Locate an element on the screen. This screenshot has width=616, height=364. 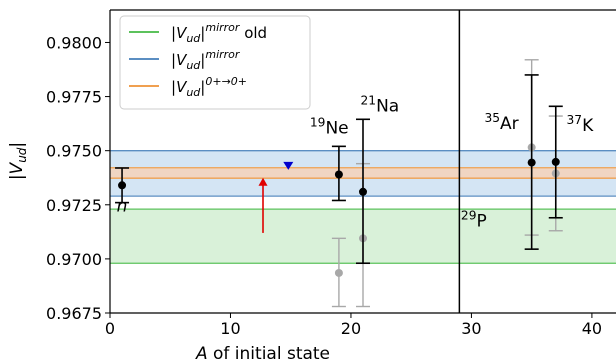
y-tick-label-5: 0.9800 is located at coordinates (74, 42).